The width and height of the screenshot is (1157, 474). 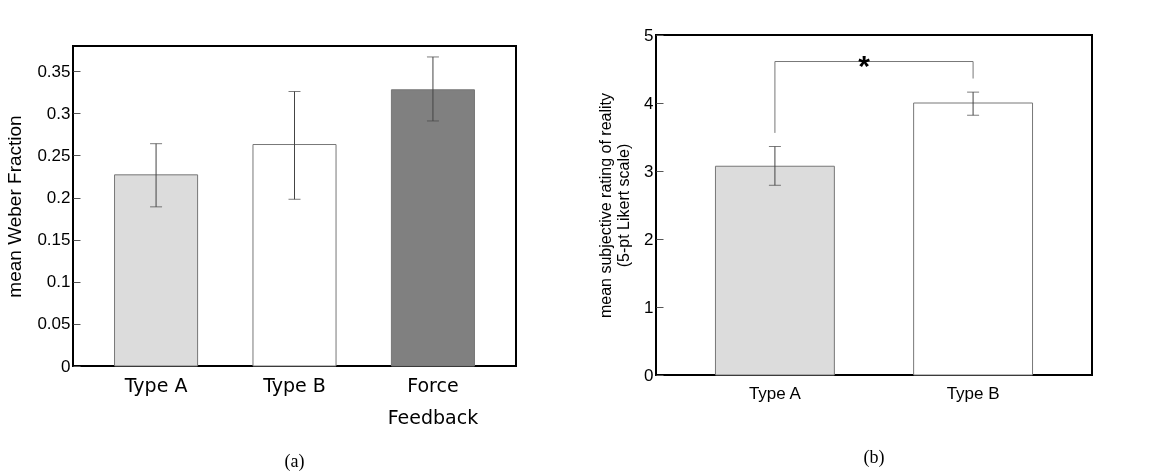 What do you see at coordinates (649, 35) in the screenshot?
I see `y-tick-label: 5` at bounding box center [649, 35].